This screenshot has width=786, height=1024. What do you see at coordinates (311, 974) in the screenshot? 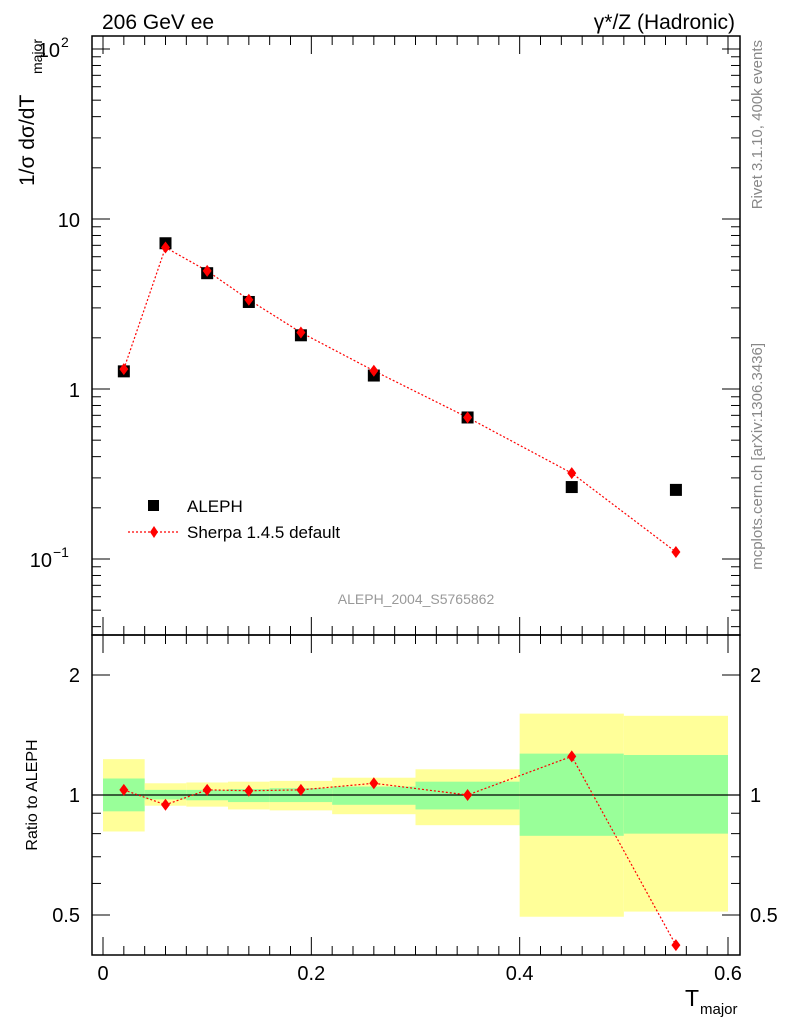
I see `xtick-label: 0.2` at bounding box center [311, 974].